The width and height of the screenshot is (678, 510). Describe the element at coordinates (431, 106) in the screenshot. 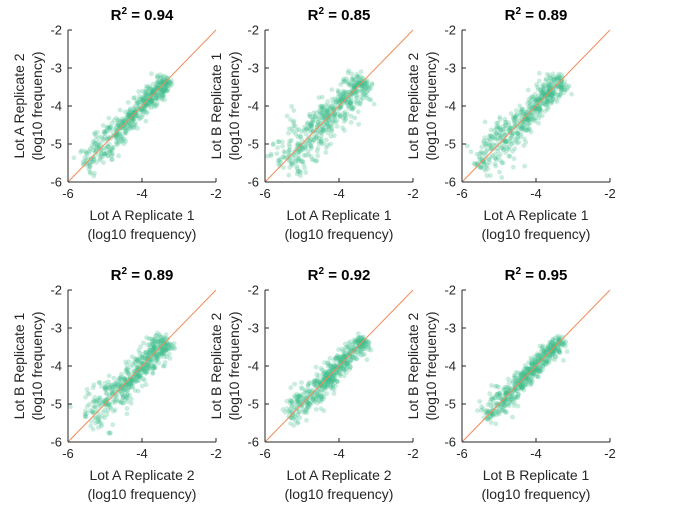

I see `y-axis-unit: (log10 frequency)` at that location.